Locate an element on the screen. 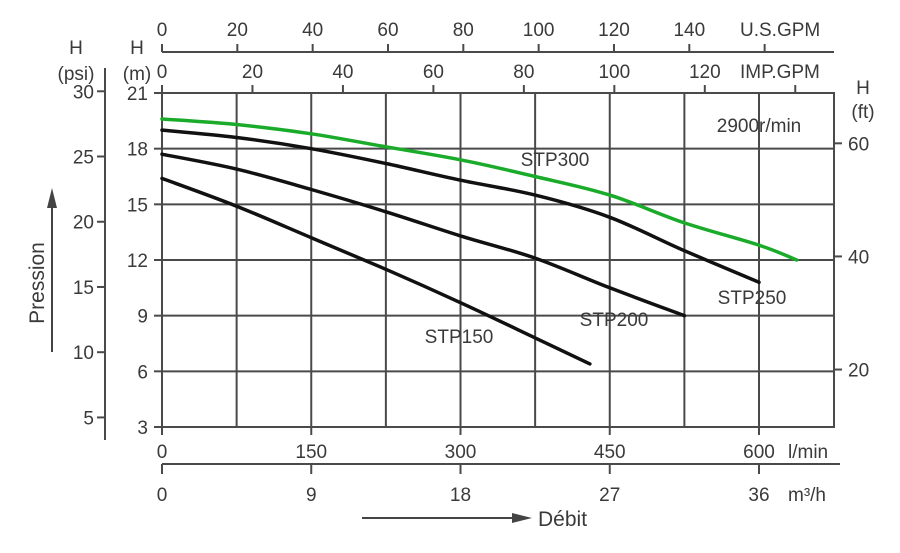 The image size is (900, 553). m-axis-tick-label: 12 is located at coordinates (137, 261).